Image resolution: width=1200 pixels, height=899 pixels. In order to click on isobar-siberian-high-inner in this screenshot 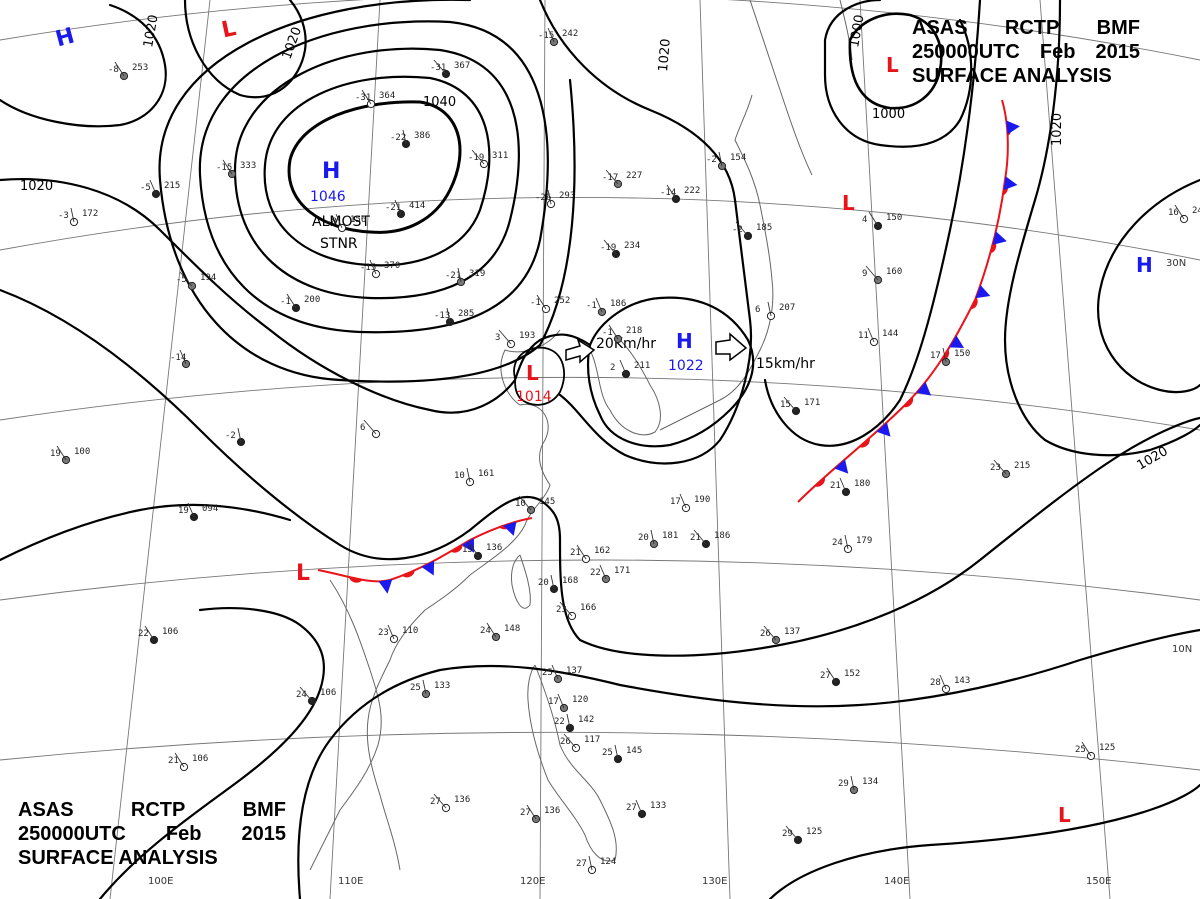, I will do `click(374, 167)`.